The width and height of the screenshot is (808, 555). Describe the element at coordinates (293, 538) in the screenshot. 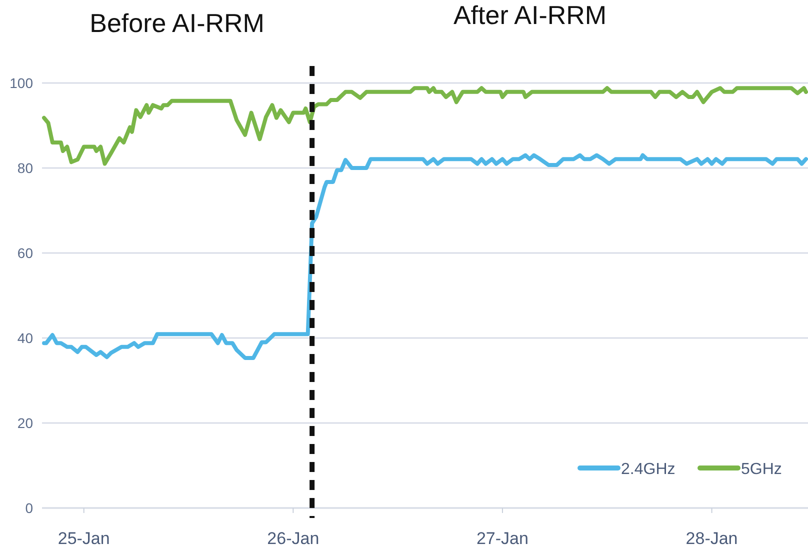

I see `x-tick-label: 26-Jan` at that location.